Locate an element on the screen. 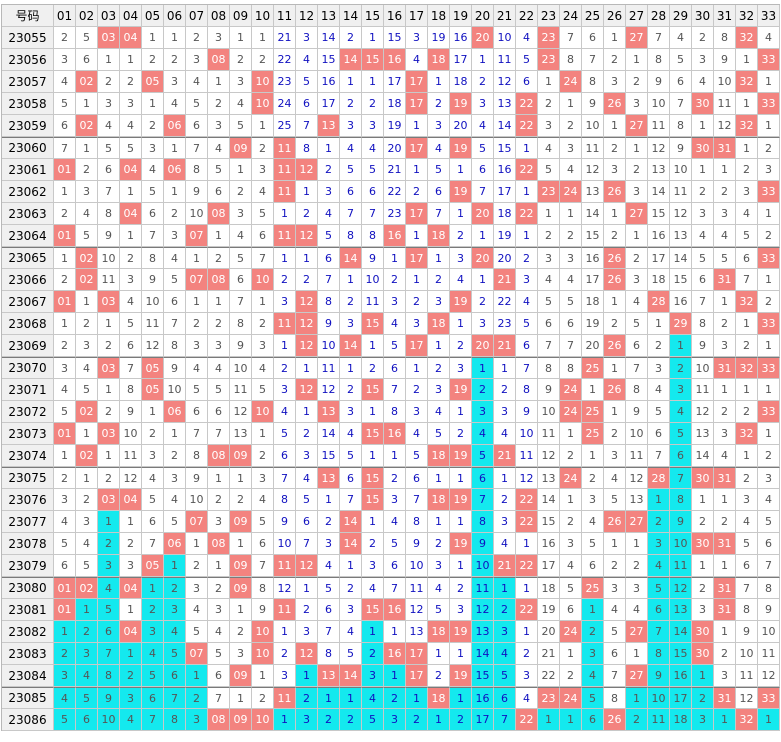 Image resolution: width=781 pixels, height=742 pixels. omission-cell: 22 is located at coordinates (549, 676).